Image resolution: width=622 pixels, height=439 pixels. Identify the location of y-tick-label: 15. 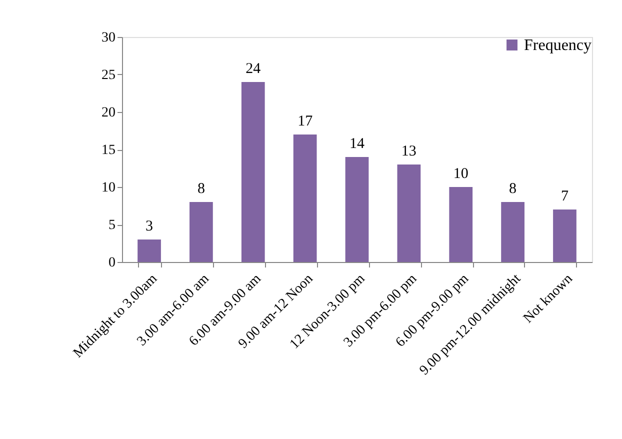
(109, 150).